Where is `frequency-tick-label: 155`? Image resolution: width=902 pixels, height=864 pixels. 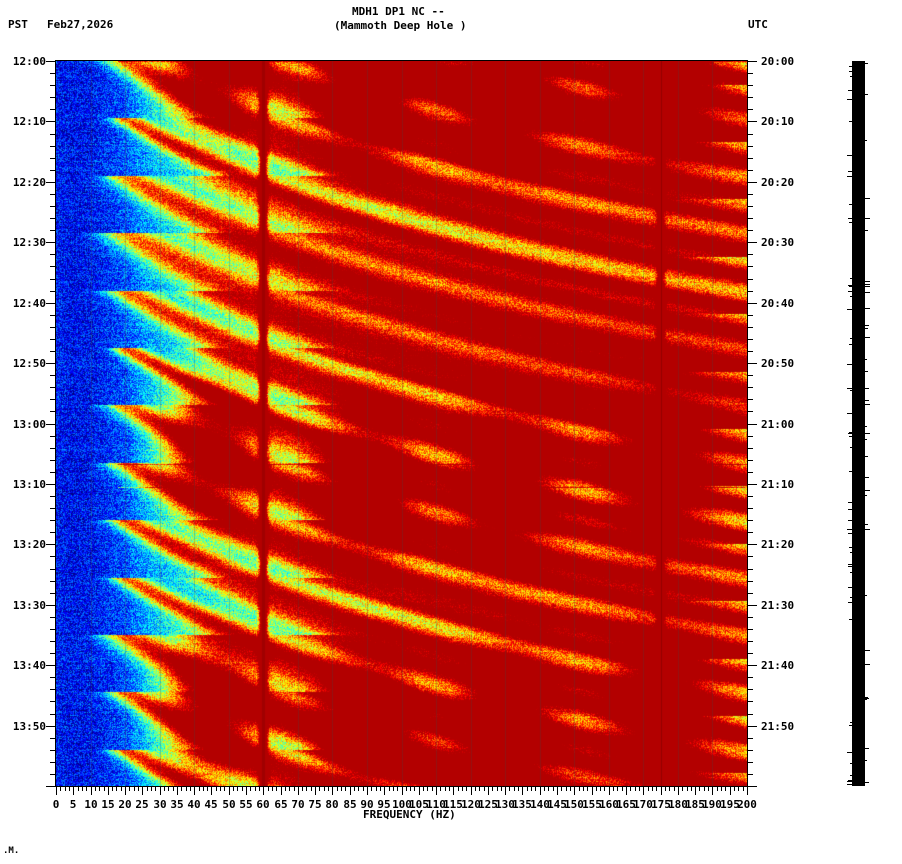
frequency-tick-label: 155 is located at coordinates (592, 804).